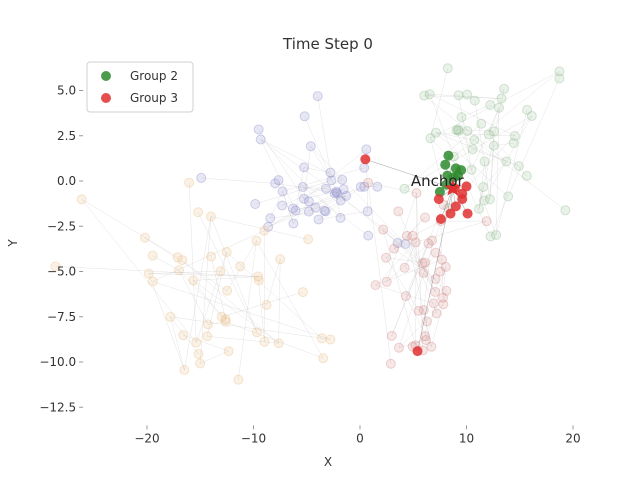 This screenshot has height=480, width=640. Describe the element at coordinates (446, 204) in the screenshot. I see `link-line` at that location.